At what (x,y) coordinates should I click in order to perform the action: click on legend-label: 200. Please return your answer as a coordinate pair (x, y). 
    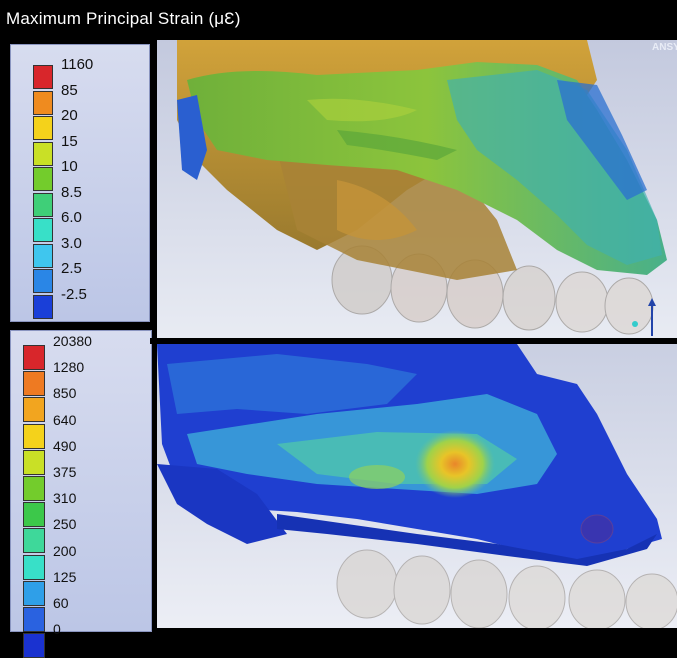
    Looking at the image, I should click on (65, 550).